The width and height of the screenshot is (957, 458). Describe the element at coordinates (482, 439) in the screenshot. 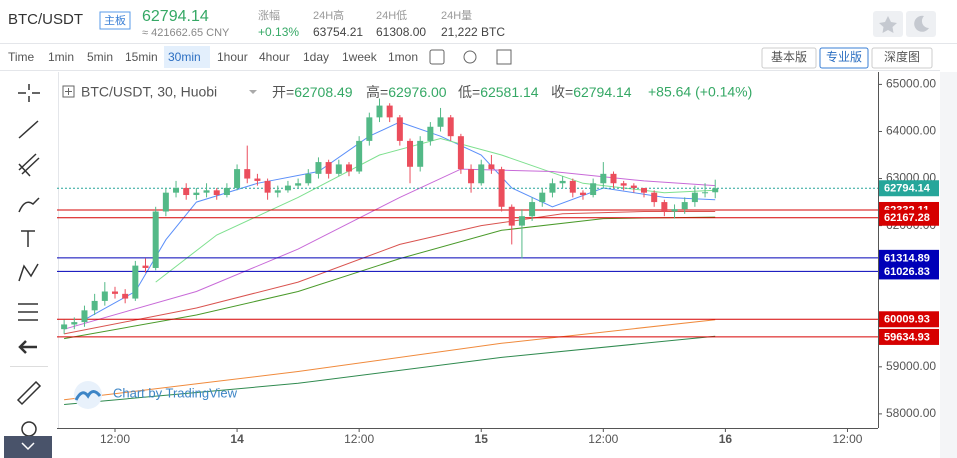

I see `x-tick-label: 15` at that location.